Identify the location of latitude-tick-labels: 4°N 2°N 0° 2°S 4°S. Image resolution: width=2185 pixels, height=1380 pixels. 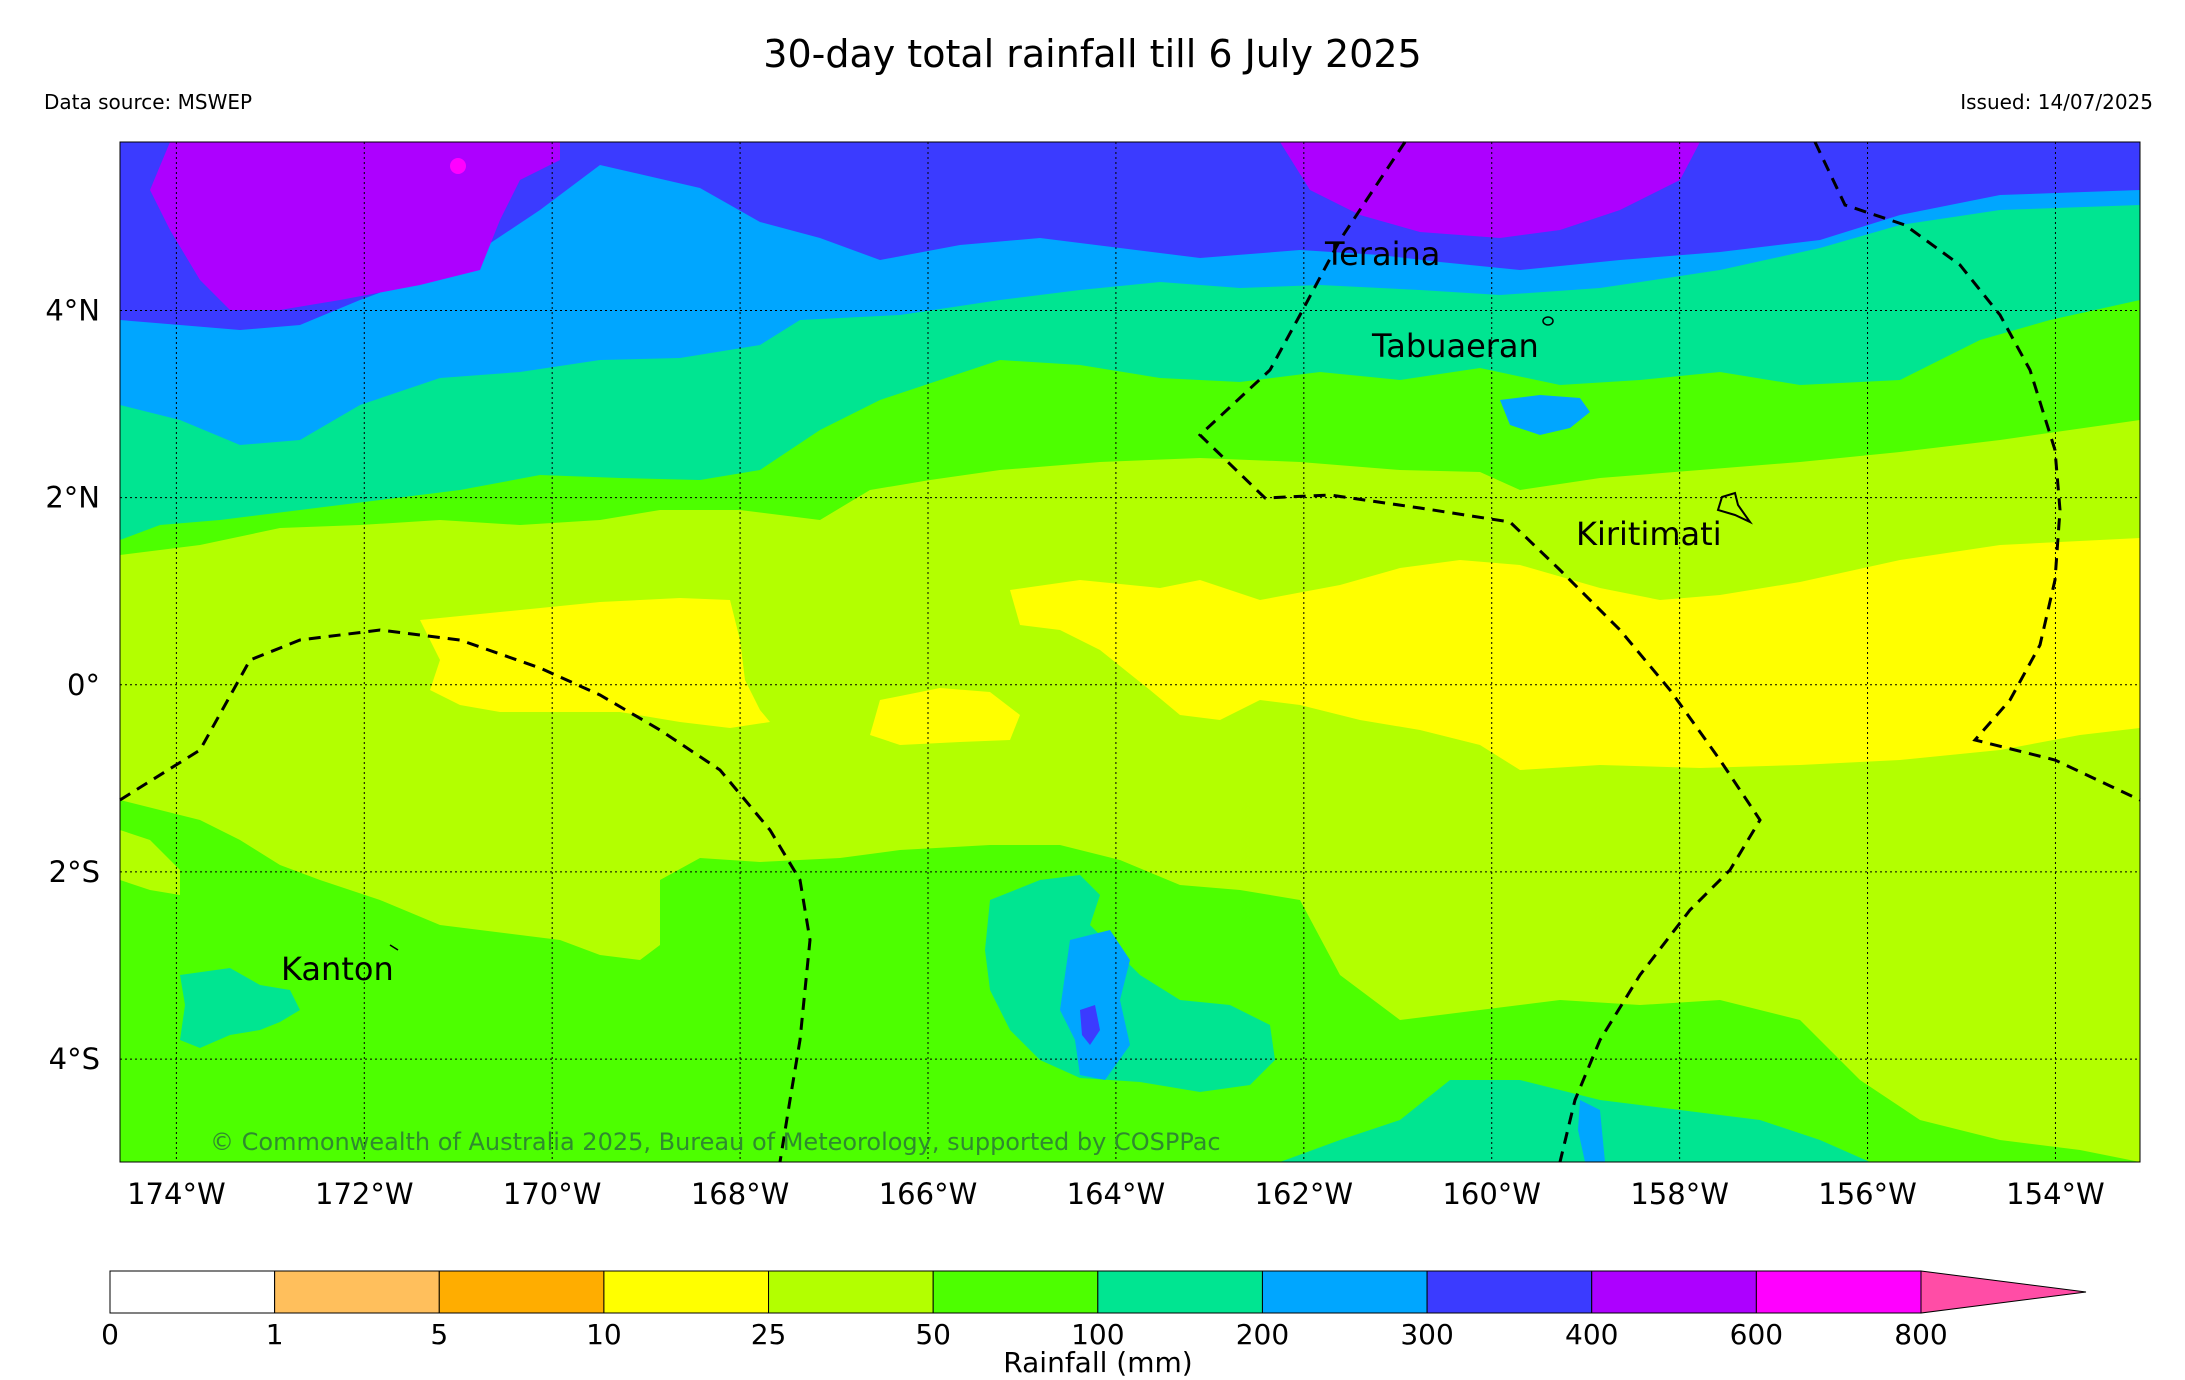
(72, 684).